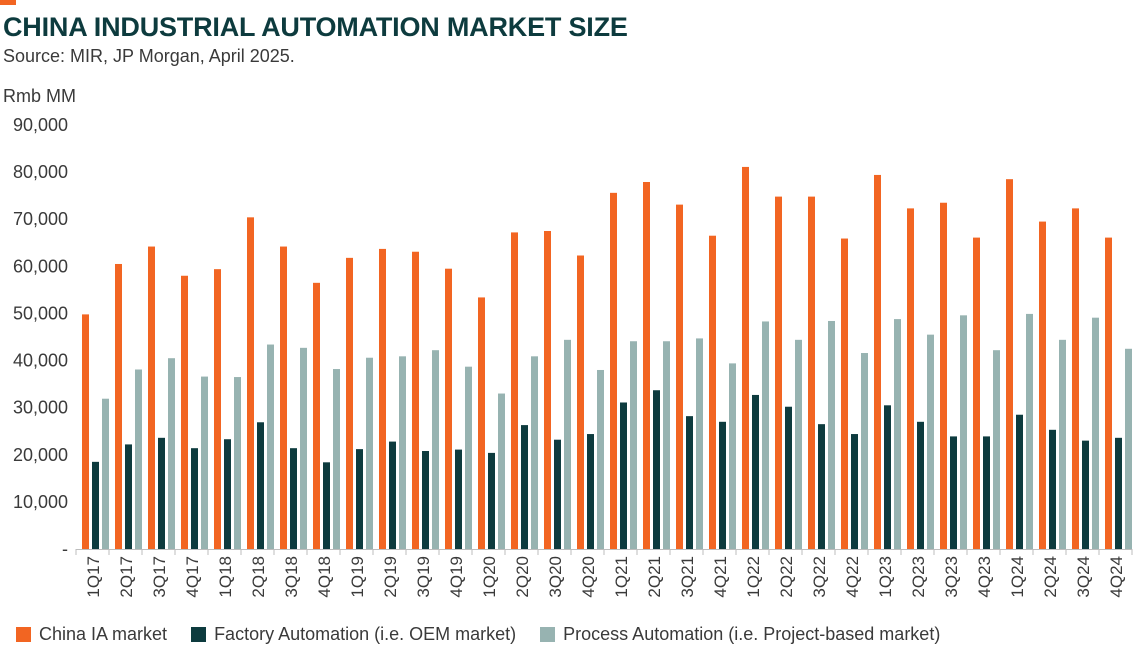 The height and width of the screenshot is (665, 1136). Describe the element at coordinates (712, 392) in the screenshot. I see `bar-4Q21-s0` at that location.